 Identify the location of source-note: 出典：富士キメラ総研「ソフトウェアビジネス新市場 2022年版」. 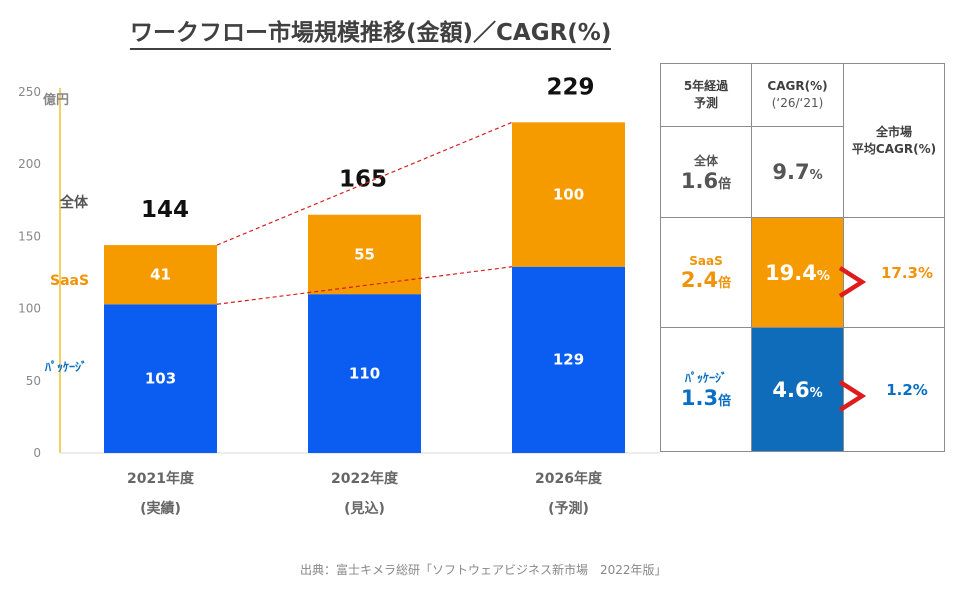
(483, 570).